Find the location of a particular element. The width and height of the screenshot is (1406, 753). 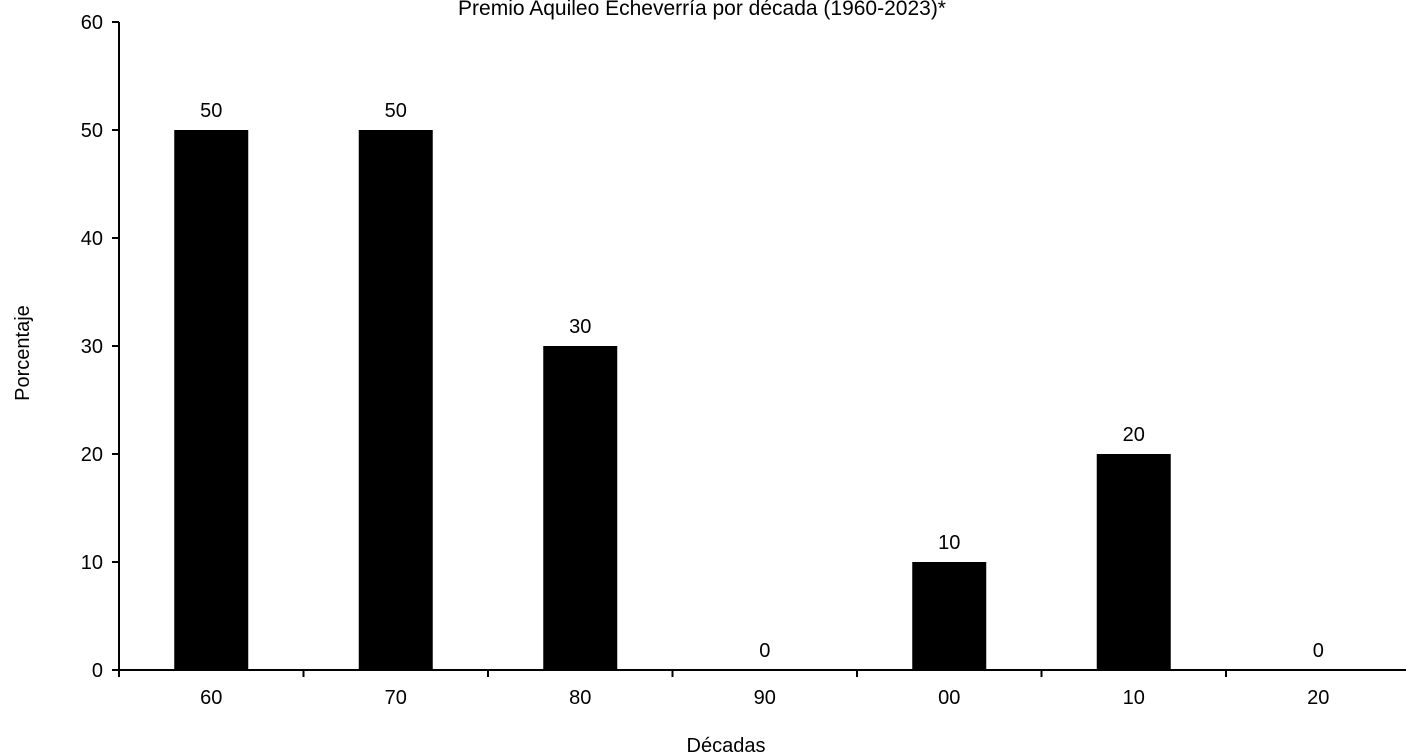

x-tick-label: 80 is located at coordinates (580, 698).